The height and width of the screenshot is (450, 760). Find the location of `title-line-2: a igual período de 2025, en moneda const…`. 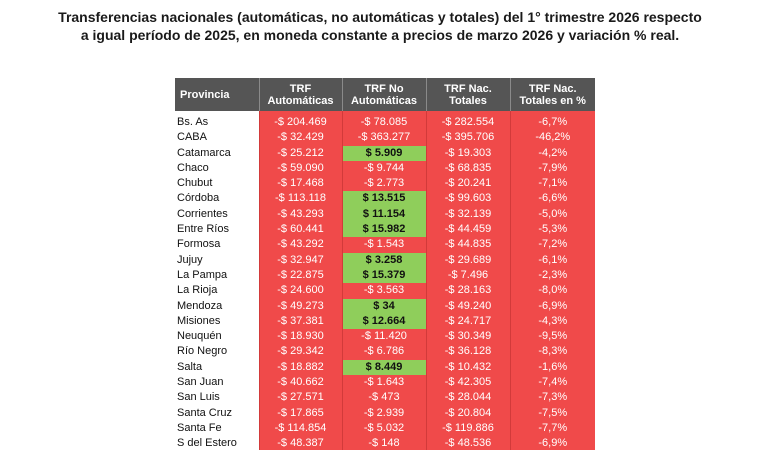

title-line-2: a igual período de 2025, en moneda const… is located at coordinates (380, 35).